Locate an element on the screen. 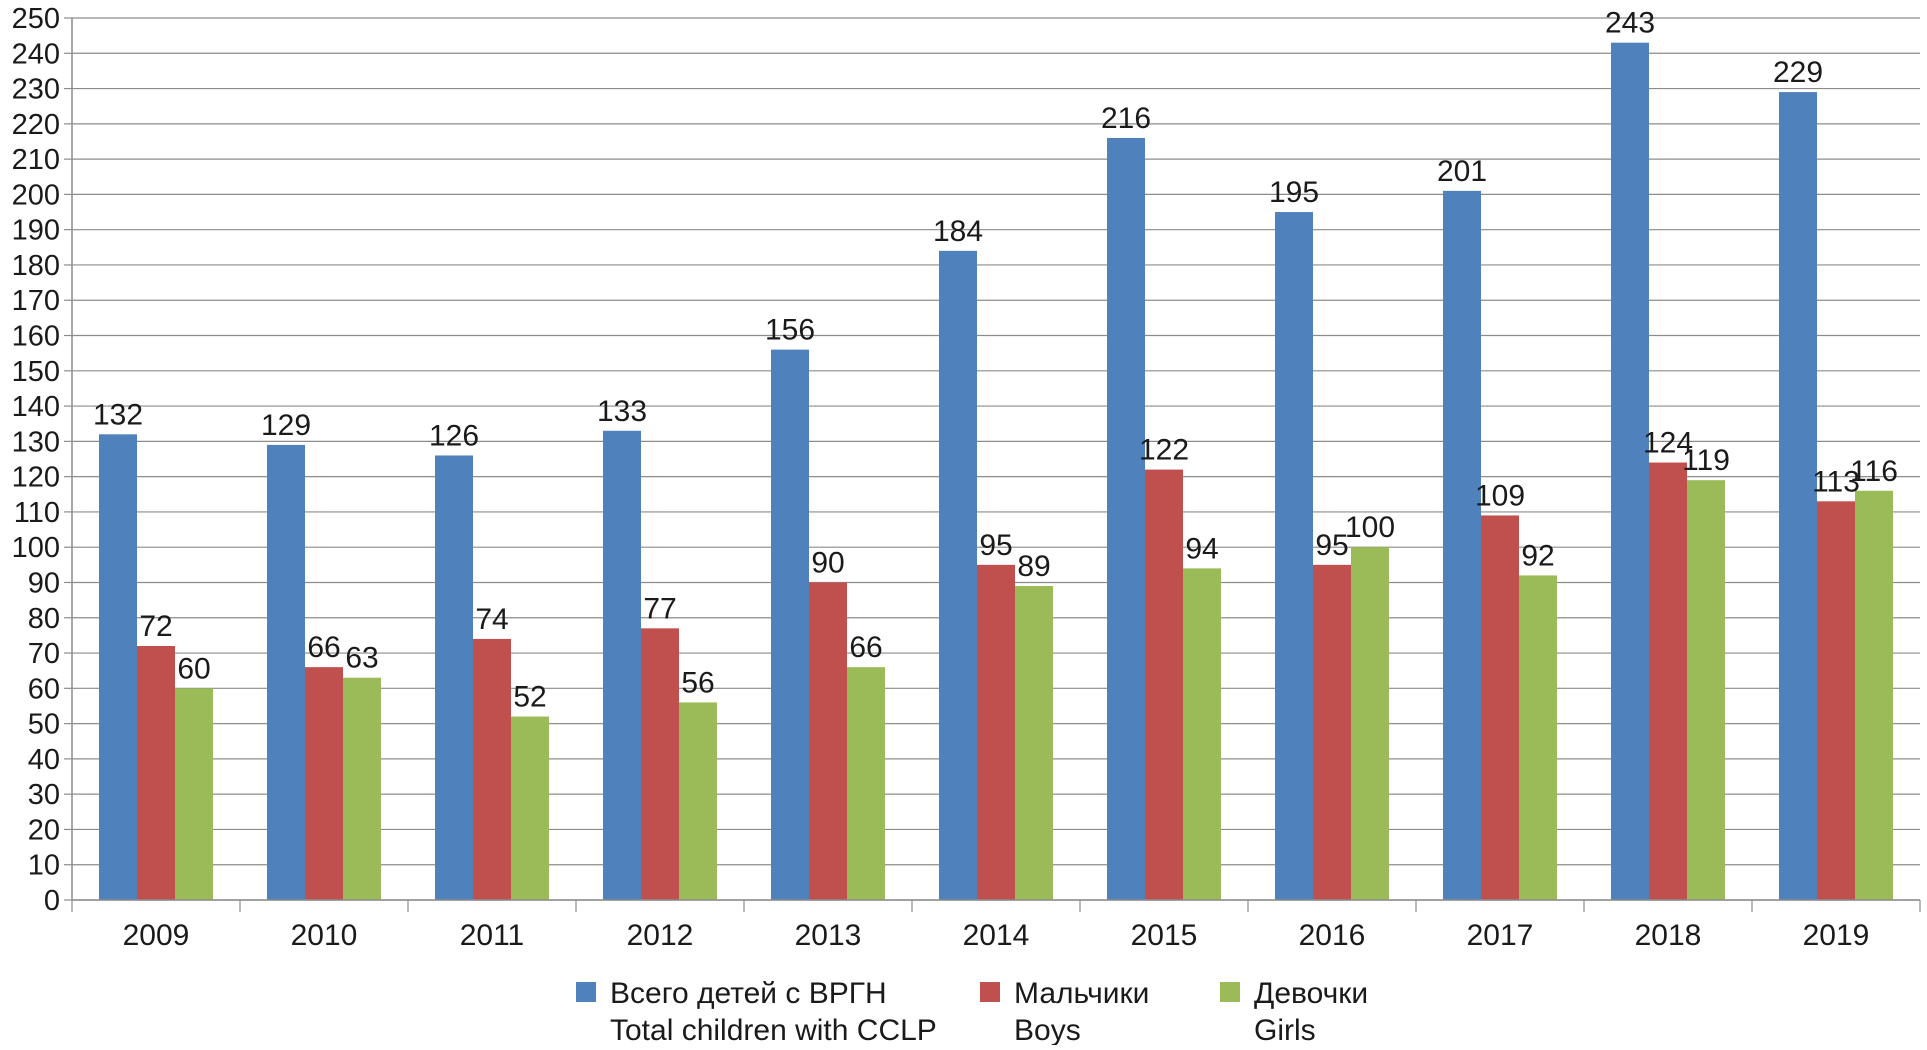 This screenshot has height=1050, width=1927. data-label: 229 is located at coordinates (1798, 72).